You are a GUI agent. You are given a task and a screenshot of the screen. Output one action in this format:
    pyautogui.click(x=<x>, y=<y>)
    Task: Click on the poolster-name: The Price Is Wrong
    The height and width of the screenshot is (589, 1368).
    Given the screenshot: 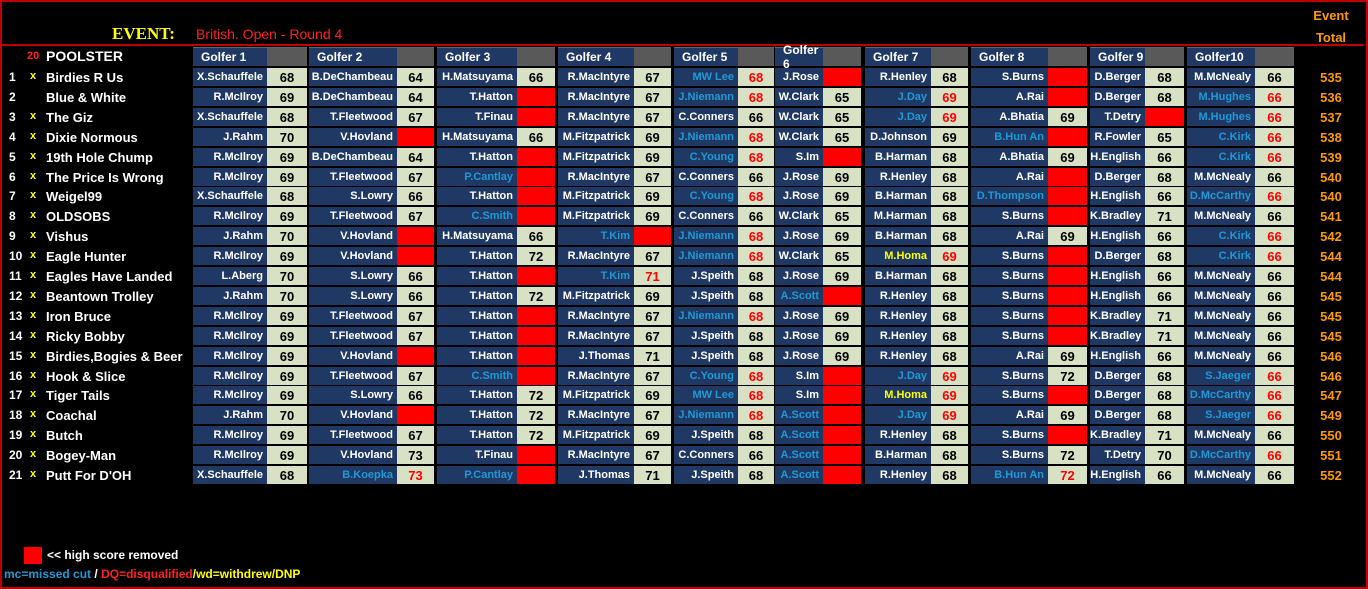 What is the action you would take?
    pyautogui.click(x=105, y=177)
    